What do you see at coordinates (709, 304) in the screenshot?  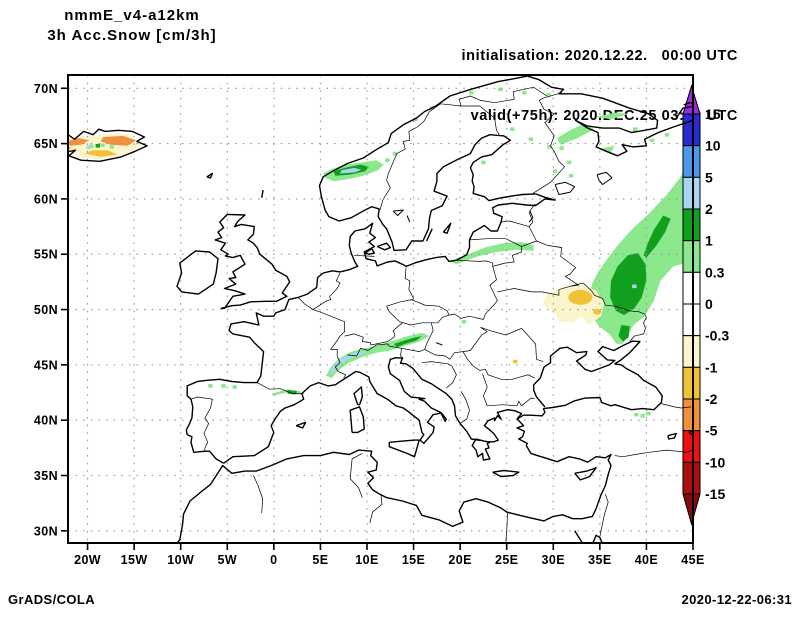 I see `colorbar-label: 0` at bounding box center [709, 304].